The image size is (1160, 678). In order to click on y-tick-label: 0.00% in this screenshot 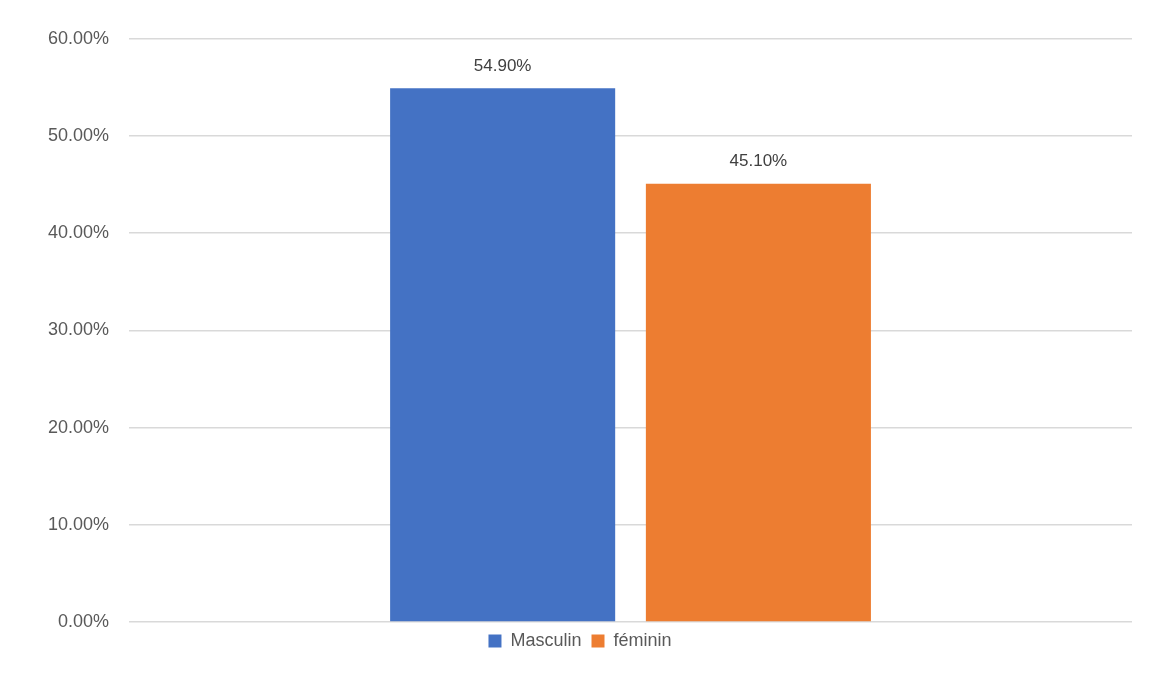, I will do `click(84, 620)`.